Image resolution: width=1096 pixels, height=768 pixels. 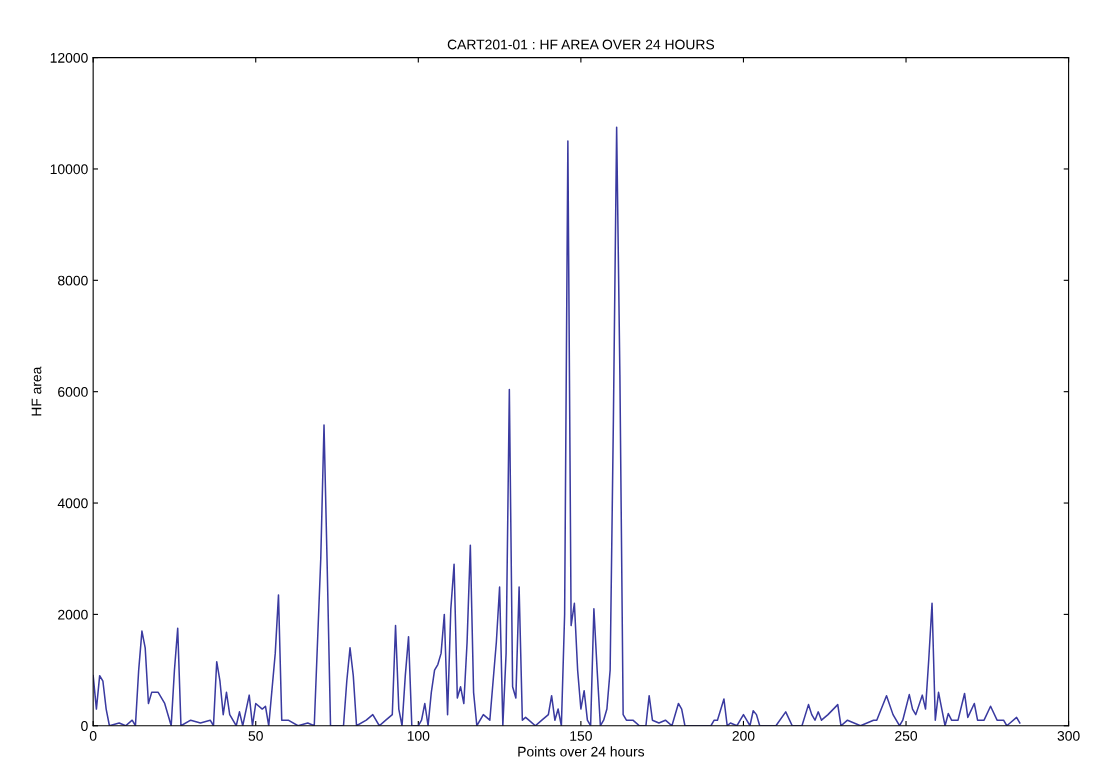 I want to click on x-tick-label: 150, so click(x=581, y=735).